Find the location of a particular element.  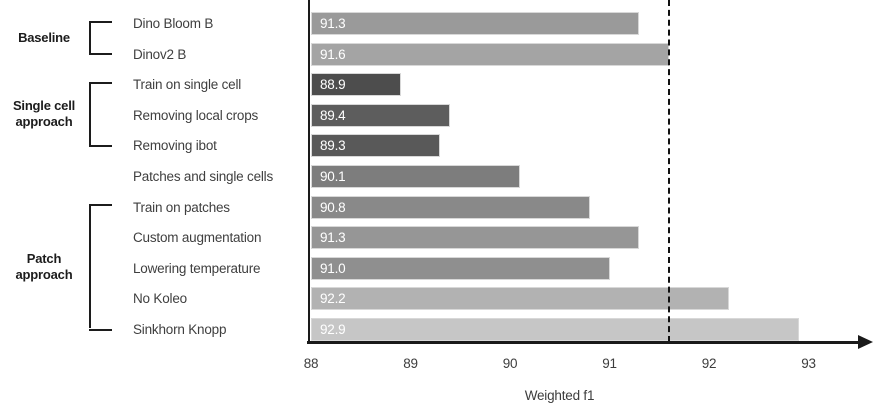

group-label-line: Baseline is located at coordinates (44, 37).